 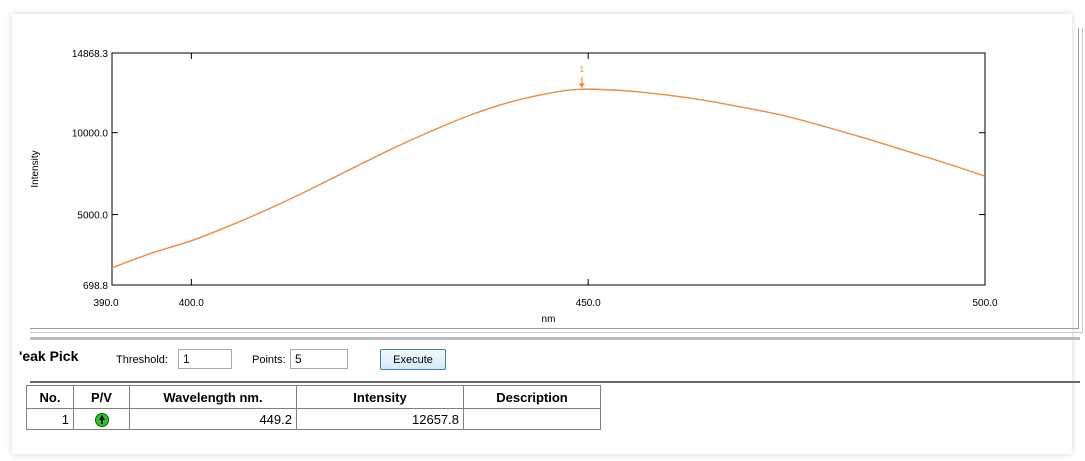 I want to click on threshold-label: Threshold:, so click(x=142, y=360).